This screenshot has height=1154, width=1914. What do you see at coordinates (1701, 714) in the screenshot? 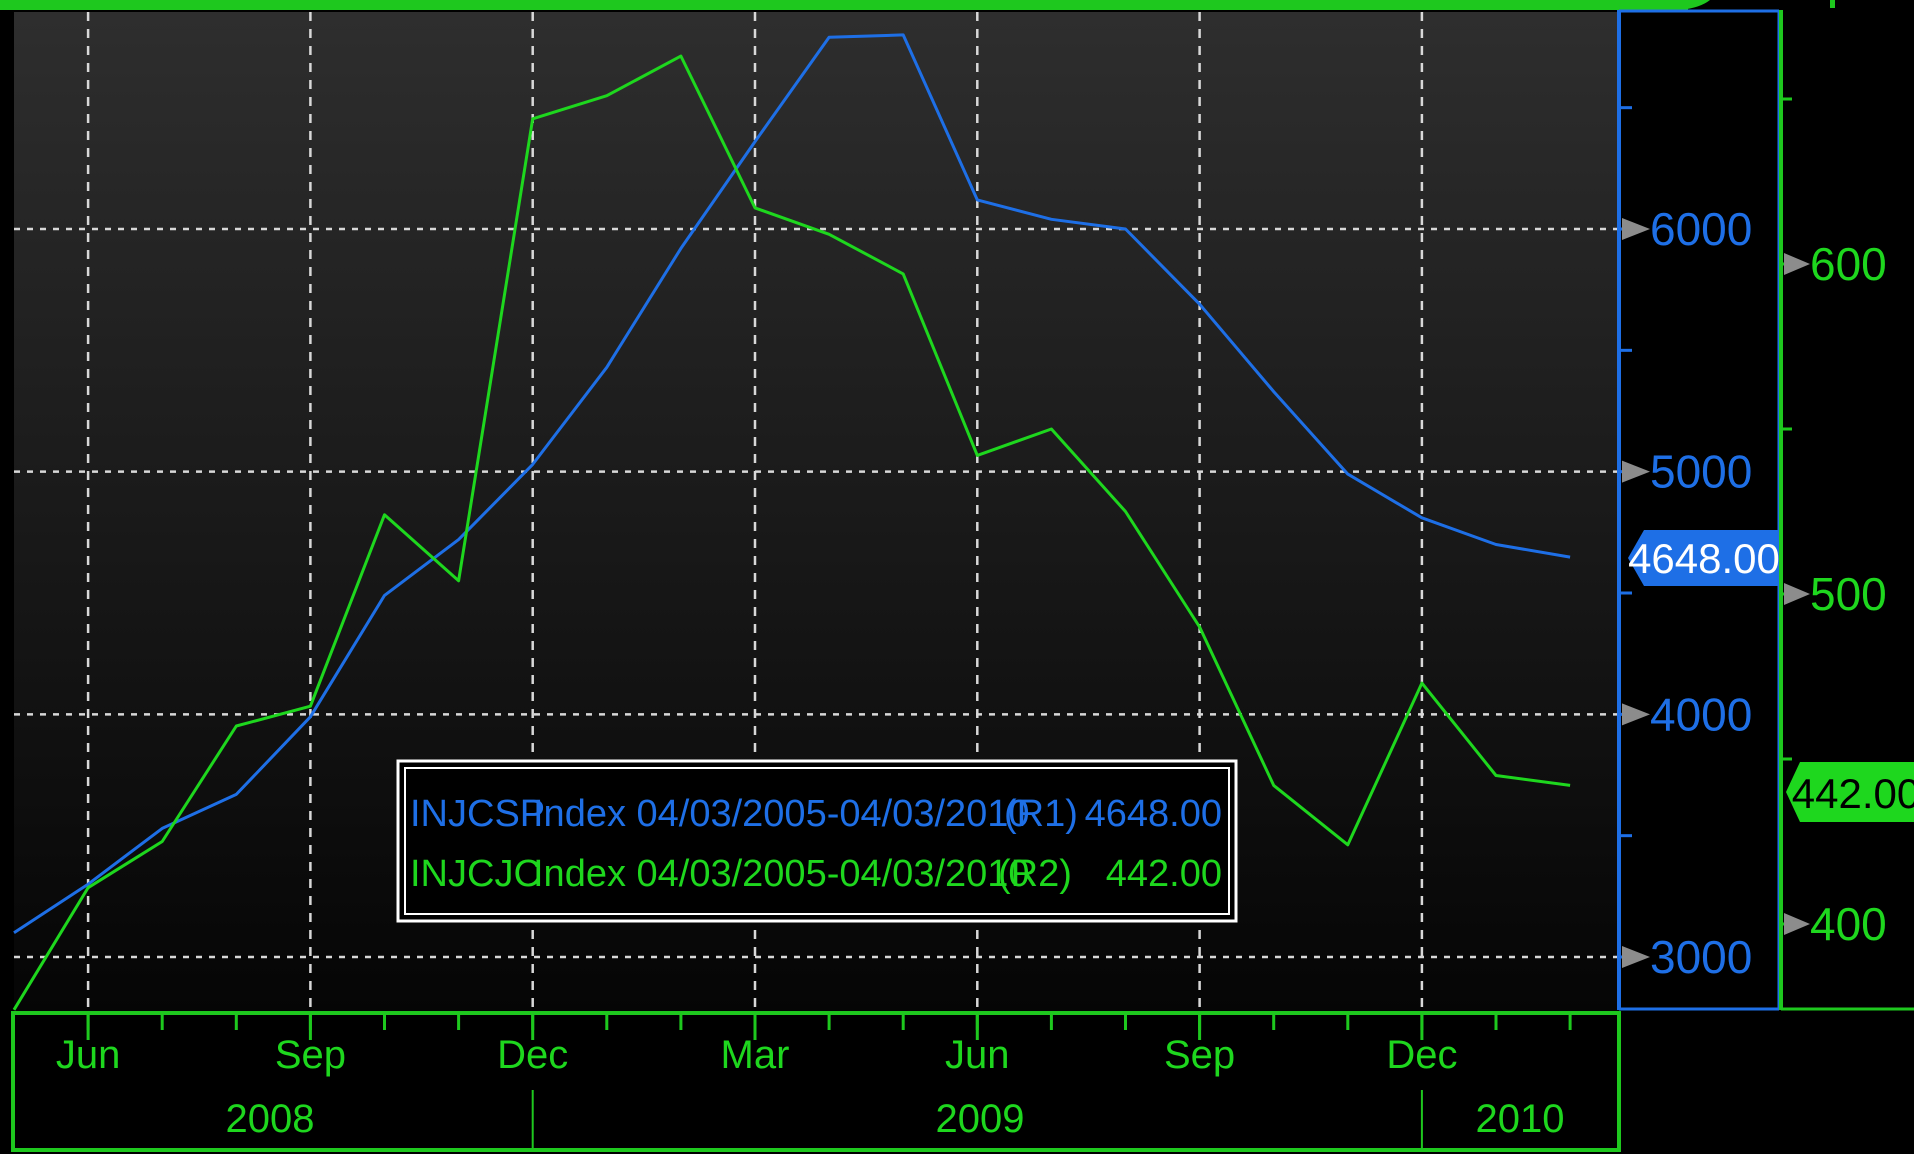
I see `r1-tick-label: 4000` at bounding box center [1701, 714].